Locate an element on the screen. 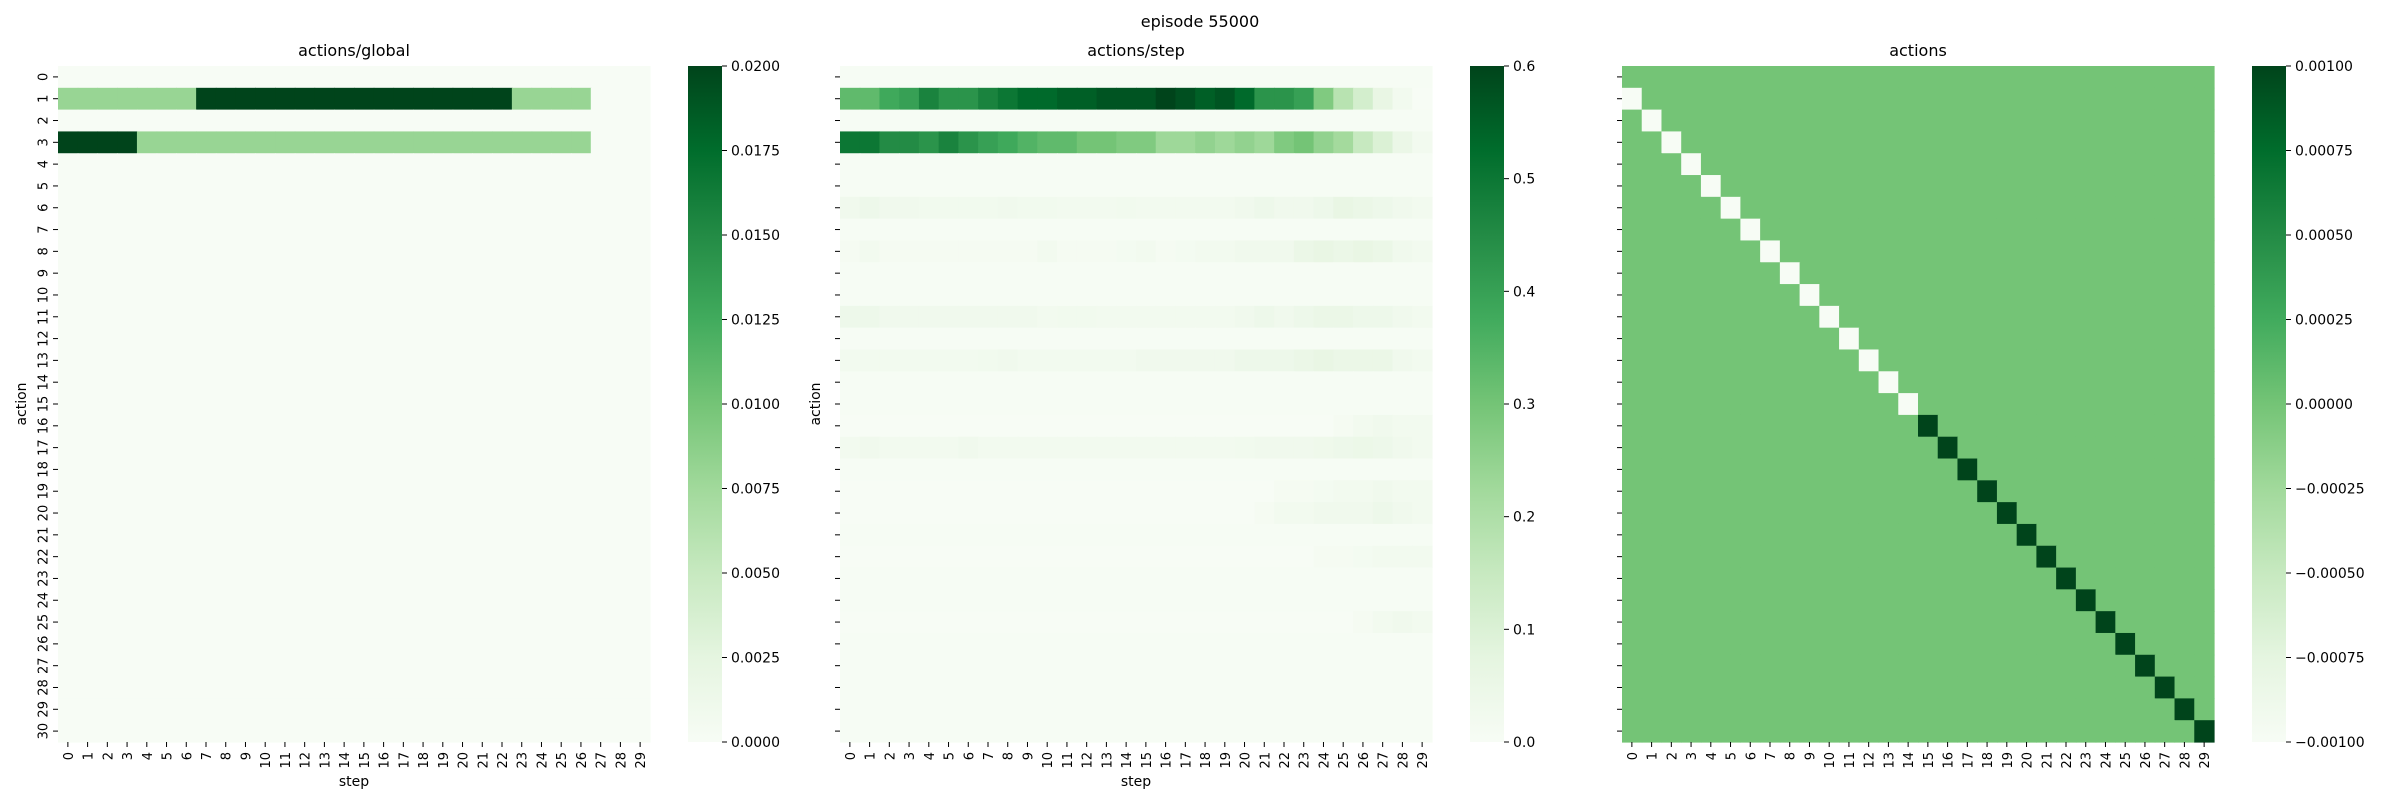 The height and width of the screenshot is (800, 2400). y-tick-label: 13 is located at coordinates (43, 360).